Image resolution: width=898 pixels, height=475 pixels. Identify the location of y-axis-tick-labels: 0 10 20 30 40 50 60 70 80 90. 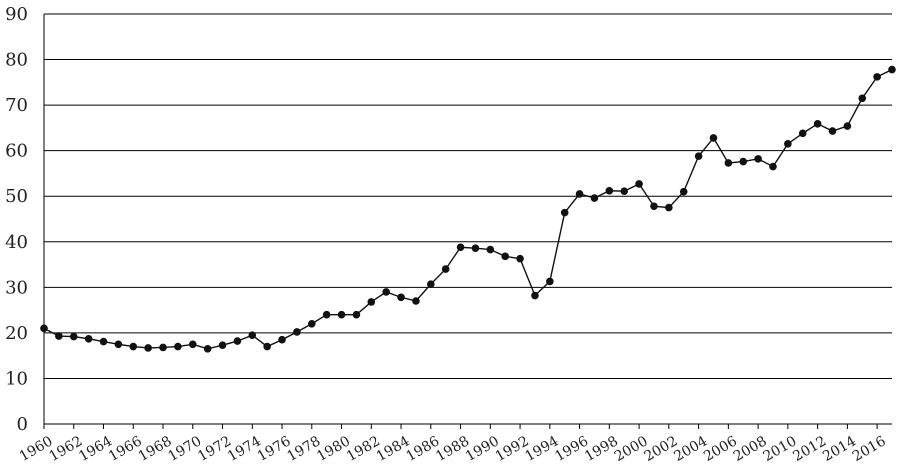
(16, 219).